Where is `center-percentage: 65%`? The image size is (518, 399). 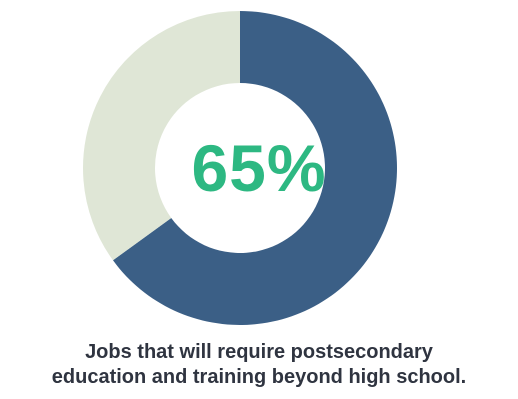 center-percentage: 65% is located at coordinates (259, 168).